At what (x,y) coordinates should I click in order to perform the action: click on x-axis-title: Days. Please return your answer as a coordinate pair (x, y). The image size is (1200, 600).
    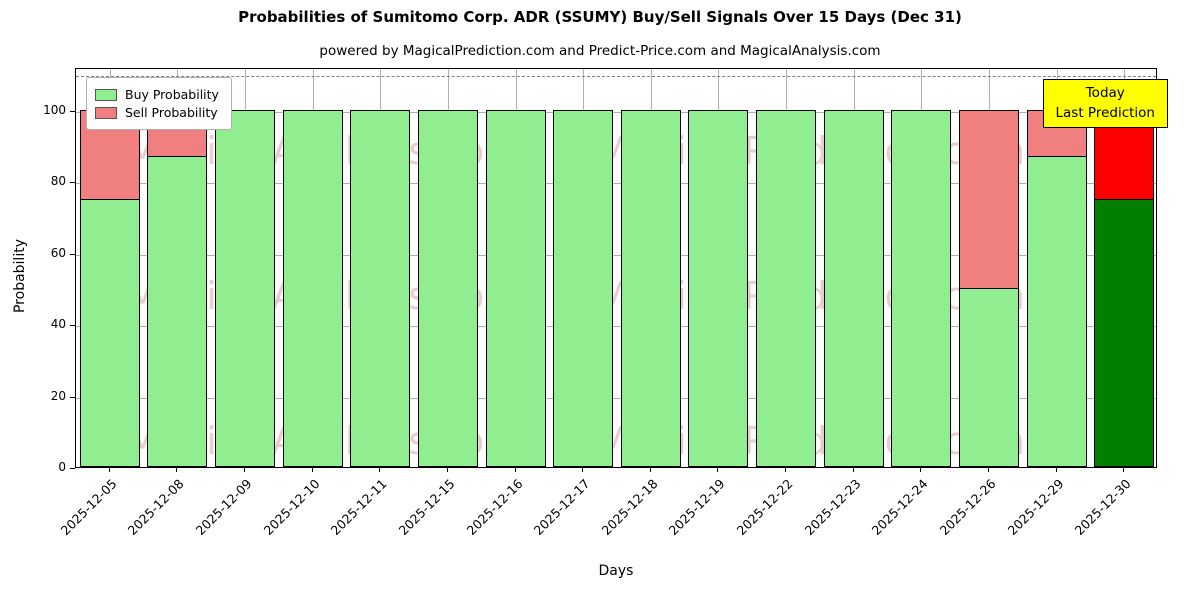
    Looking at the image, I should click on (616, 571).